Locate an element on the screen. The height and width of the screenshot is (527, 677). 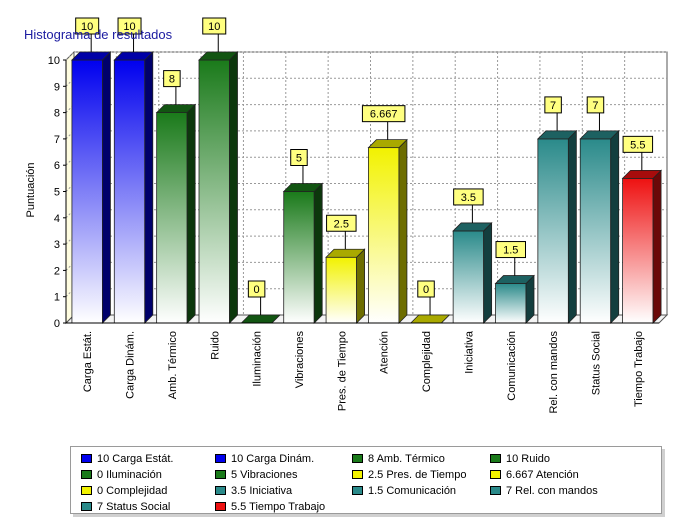
x-tick-label: Carga Dinám. is located at coordinates (131, 365).